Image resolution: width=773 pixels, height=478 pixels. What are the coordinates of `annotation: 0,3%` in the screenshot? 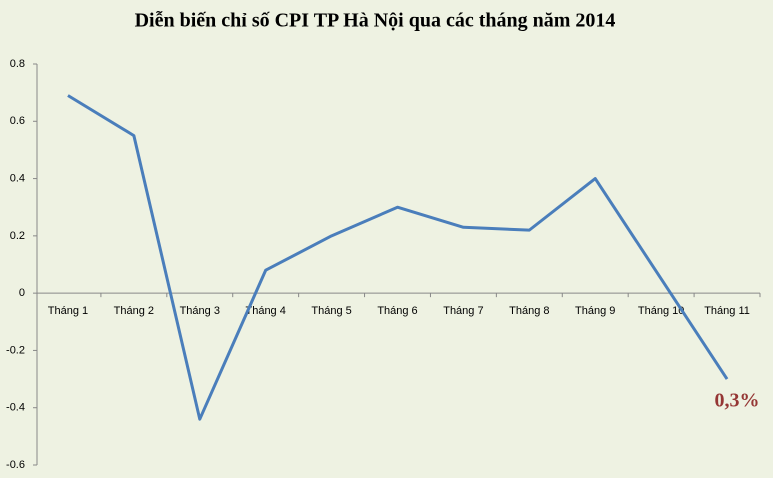 It's located at (737, 401).